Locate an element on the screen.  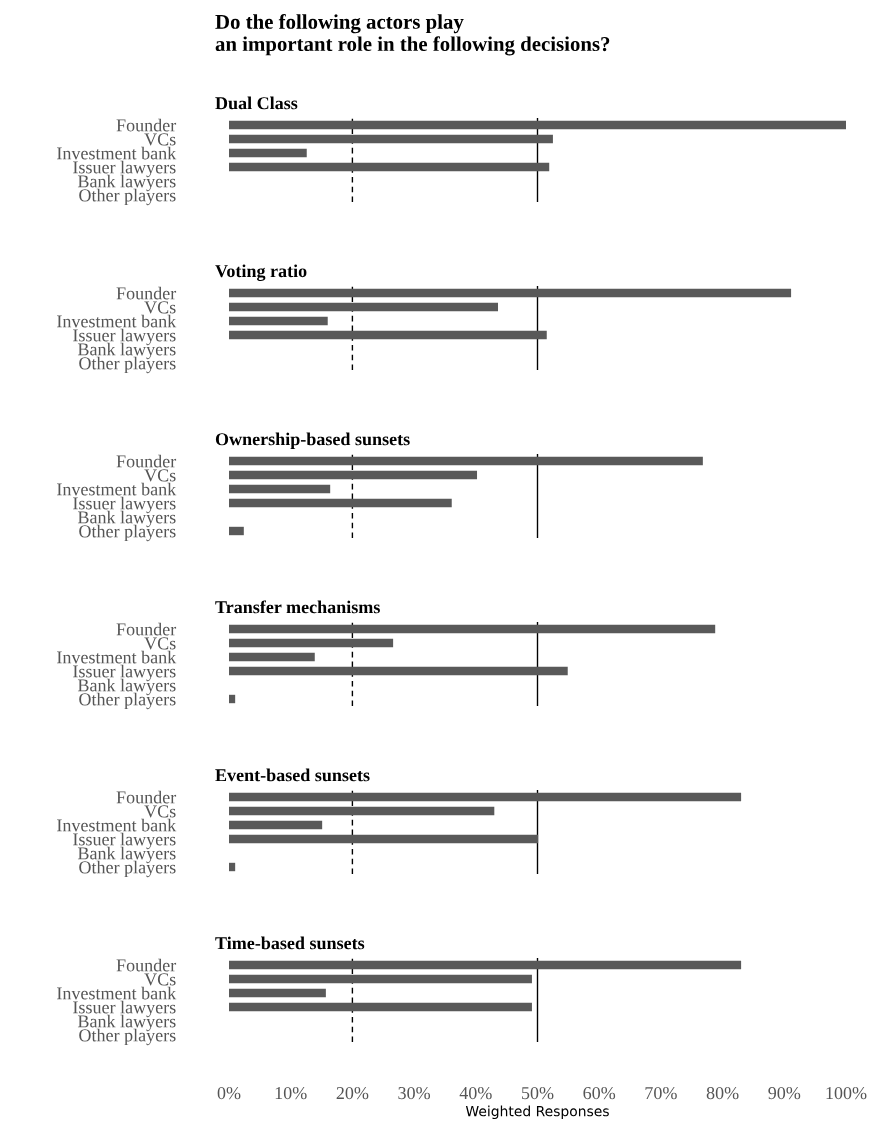
chart-title: Do the following actors play an important role in the following decisions? is located at coordinates (412, 35).